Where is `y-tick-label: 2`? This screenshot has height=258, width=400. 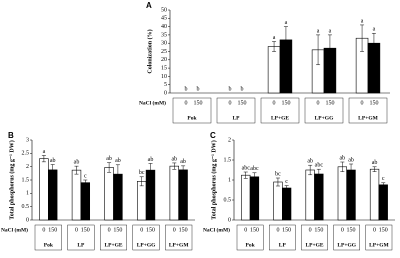
y-tick-label: 2 is located at coordinates (27, 167).